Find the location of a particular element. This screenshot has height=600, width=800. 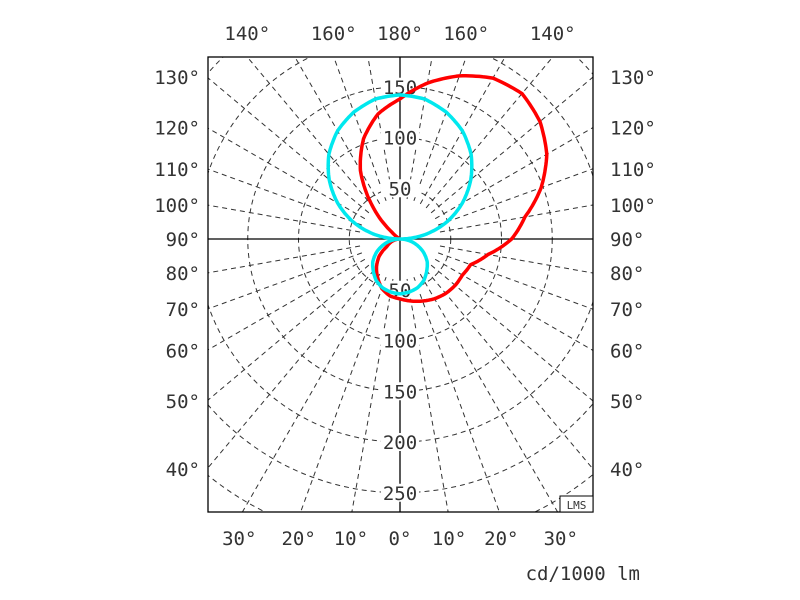

left-angle-label: 50° is located at coordinates (183, 402).